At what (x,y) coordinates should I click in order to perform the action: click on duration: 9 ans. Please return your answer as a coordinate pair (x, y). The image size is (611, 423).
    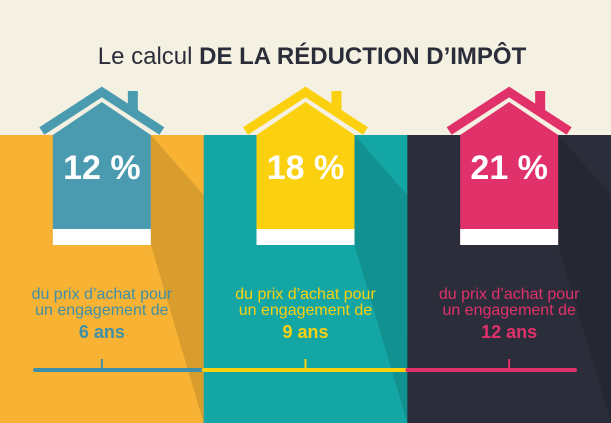
    Looking at the image, I should click on (305, 332).